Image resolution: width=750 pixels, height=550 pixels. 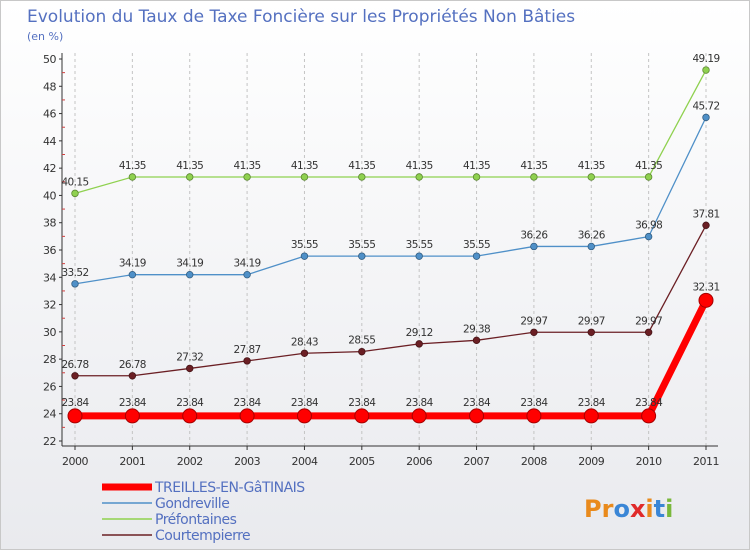 I want to click on y-tick-label: 24, so click(x=49, y=414).